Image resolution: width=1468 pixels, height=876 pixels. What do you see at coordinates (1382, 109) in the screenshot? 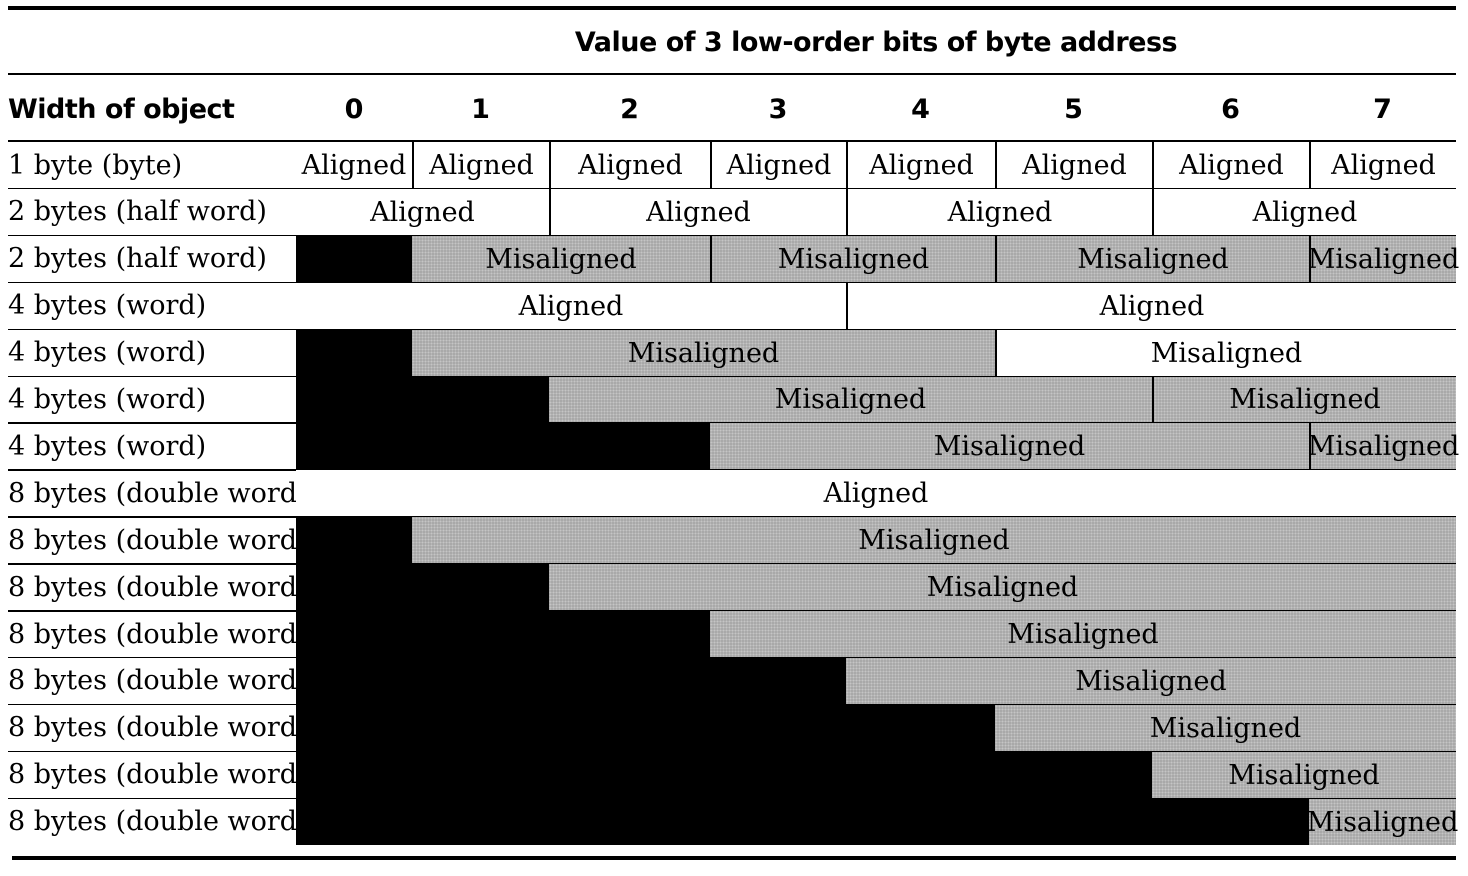
I see `column-header-7: 7` at bounding box center [1382, 109].